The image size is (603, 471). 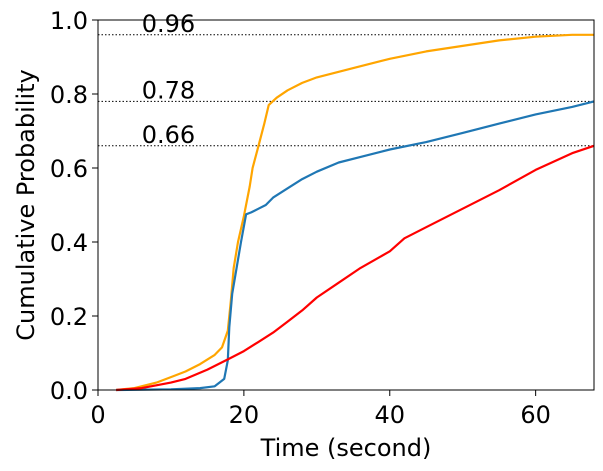 What do you see at coordinates (69, 95) in the screenshot?
I see `y-tick-label: 0.8` at bounding box center [69, 95].